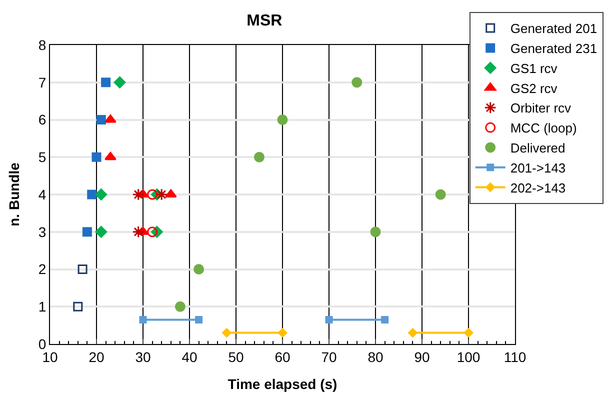 The height and width of the screenshot is (405, 615). I want to click on chart-title: MSR, so click(264, 21).